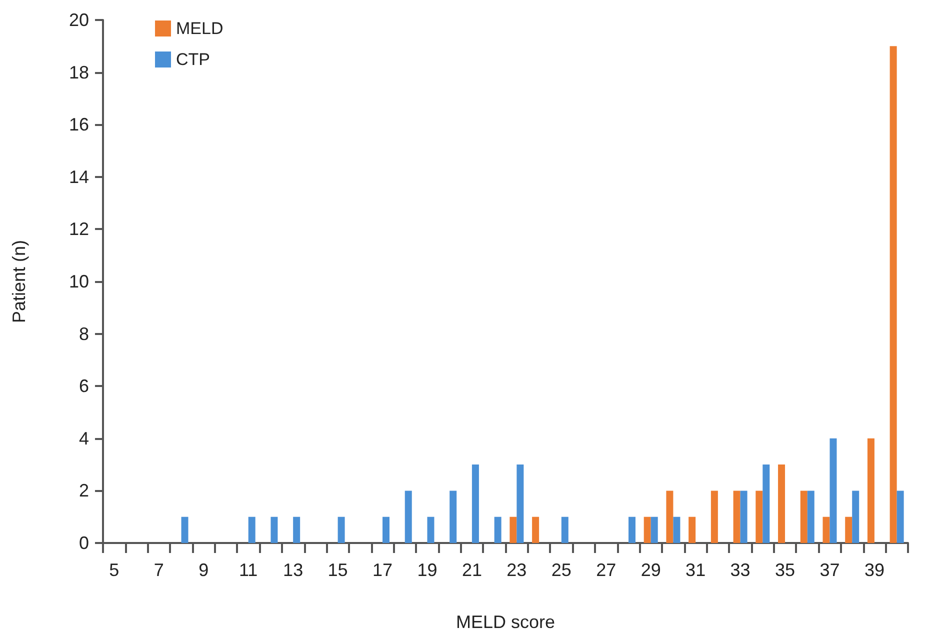 The height and width of the screenshot is (636, 928). What do you see at coordinates (472, 570) in the screenshot?
I see `x-tick-label: 21` at bounding box center [472, 570].